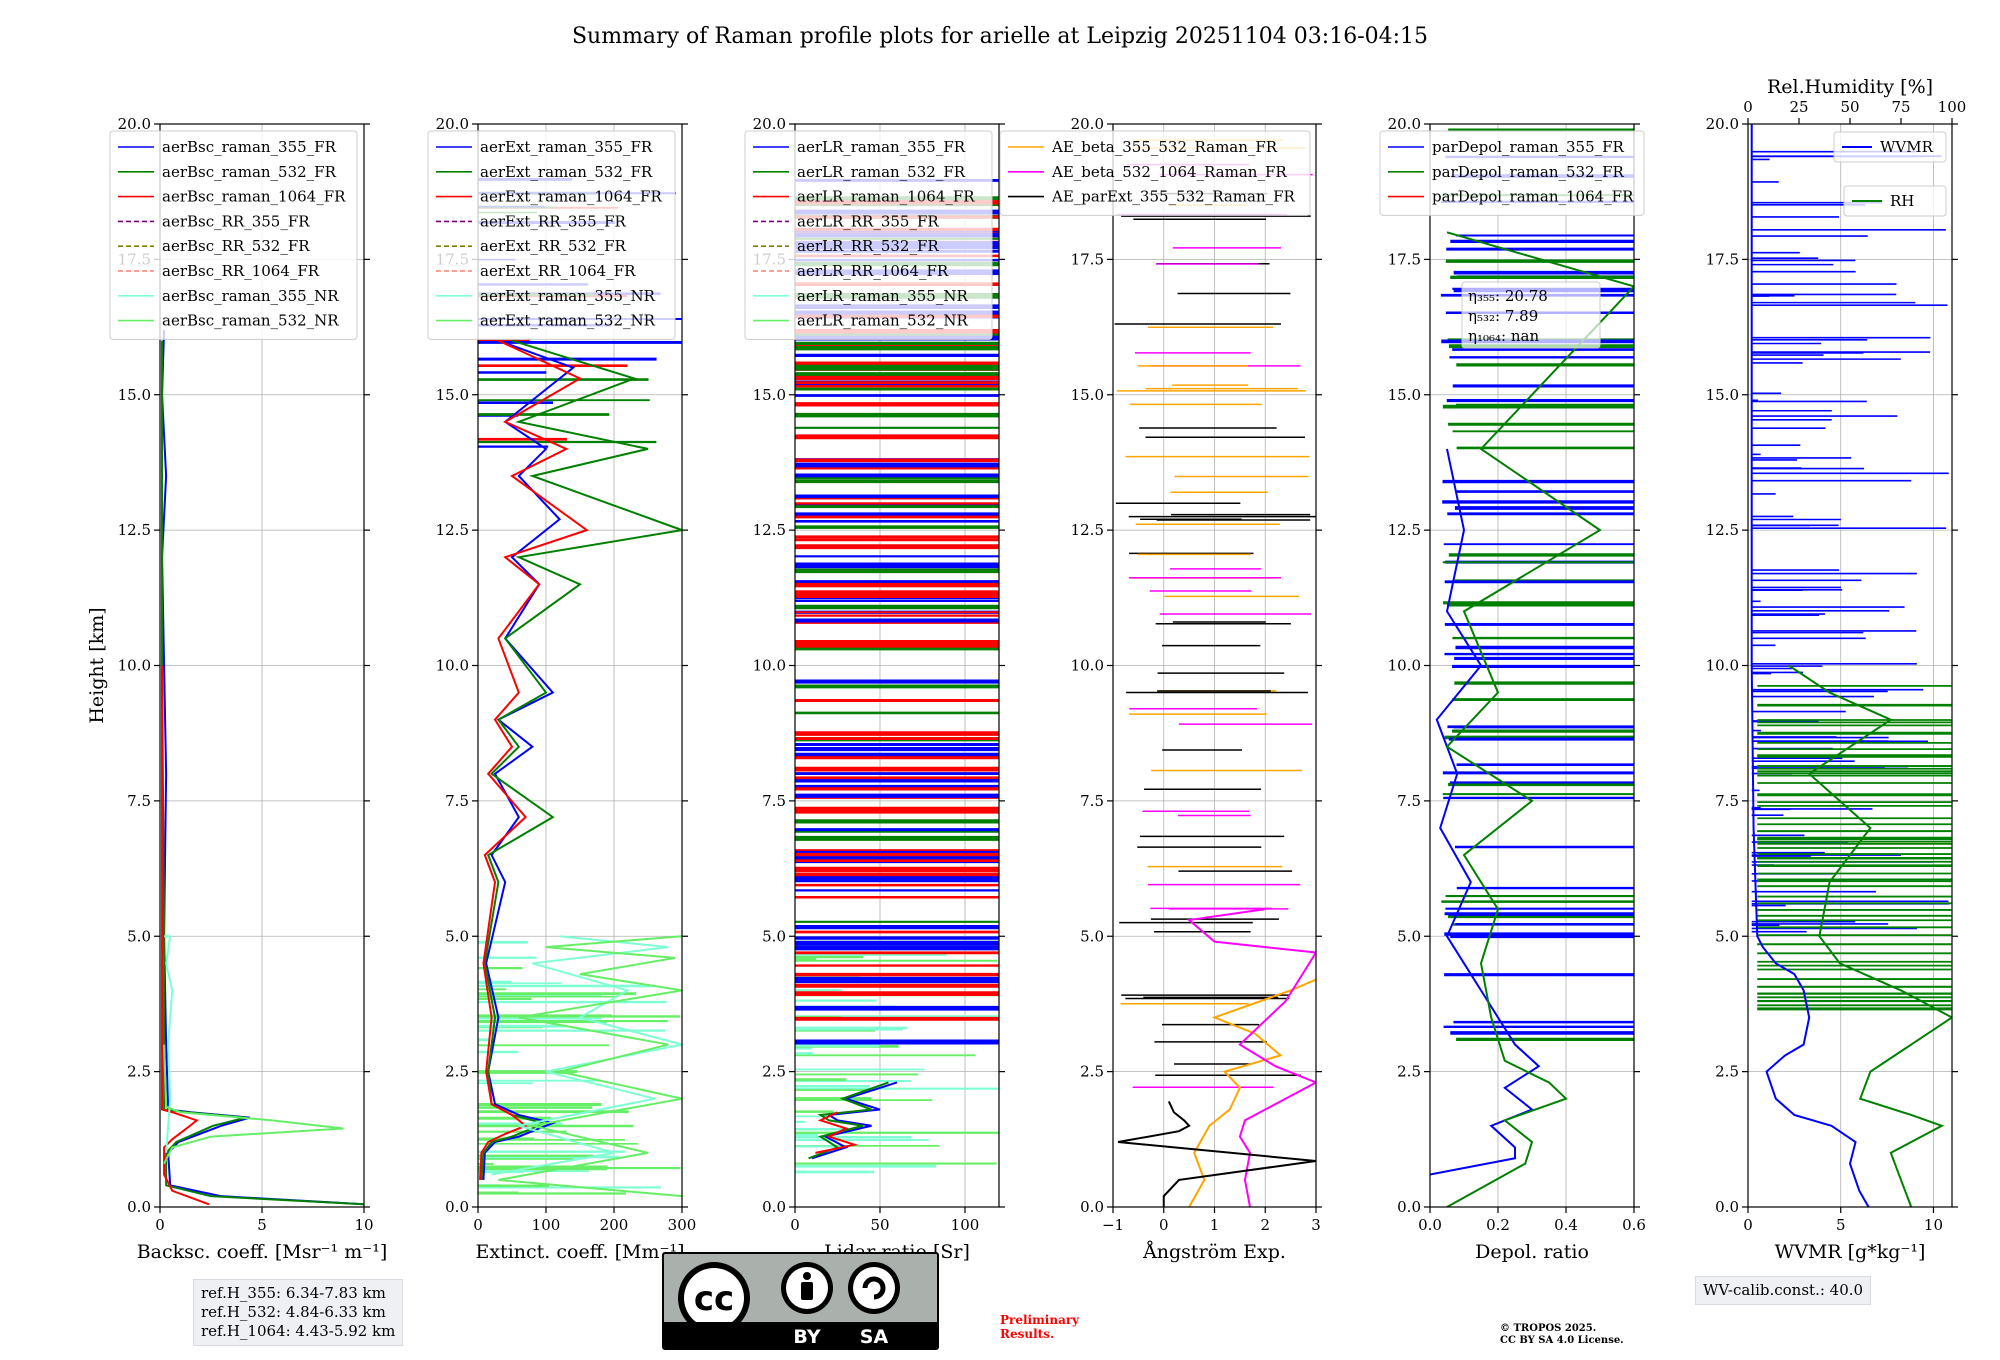 This screenshot has height=1360, width=2000. I want to click on legend-label: aerBsc_RR_532_FR, so click(236, 246).